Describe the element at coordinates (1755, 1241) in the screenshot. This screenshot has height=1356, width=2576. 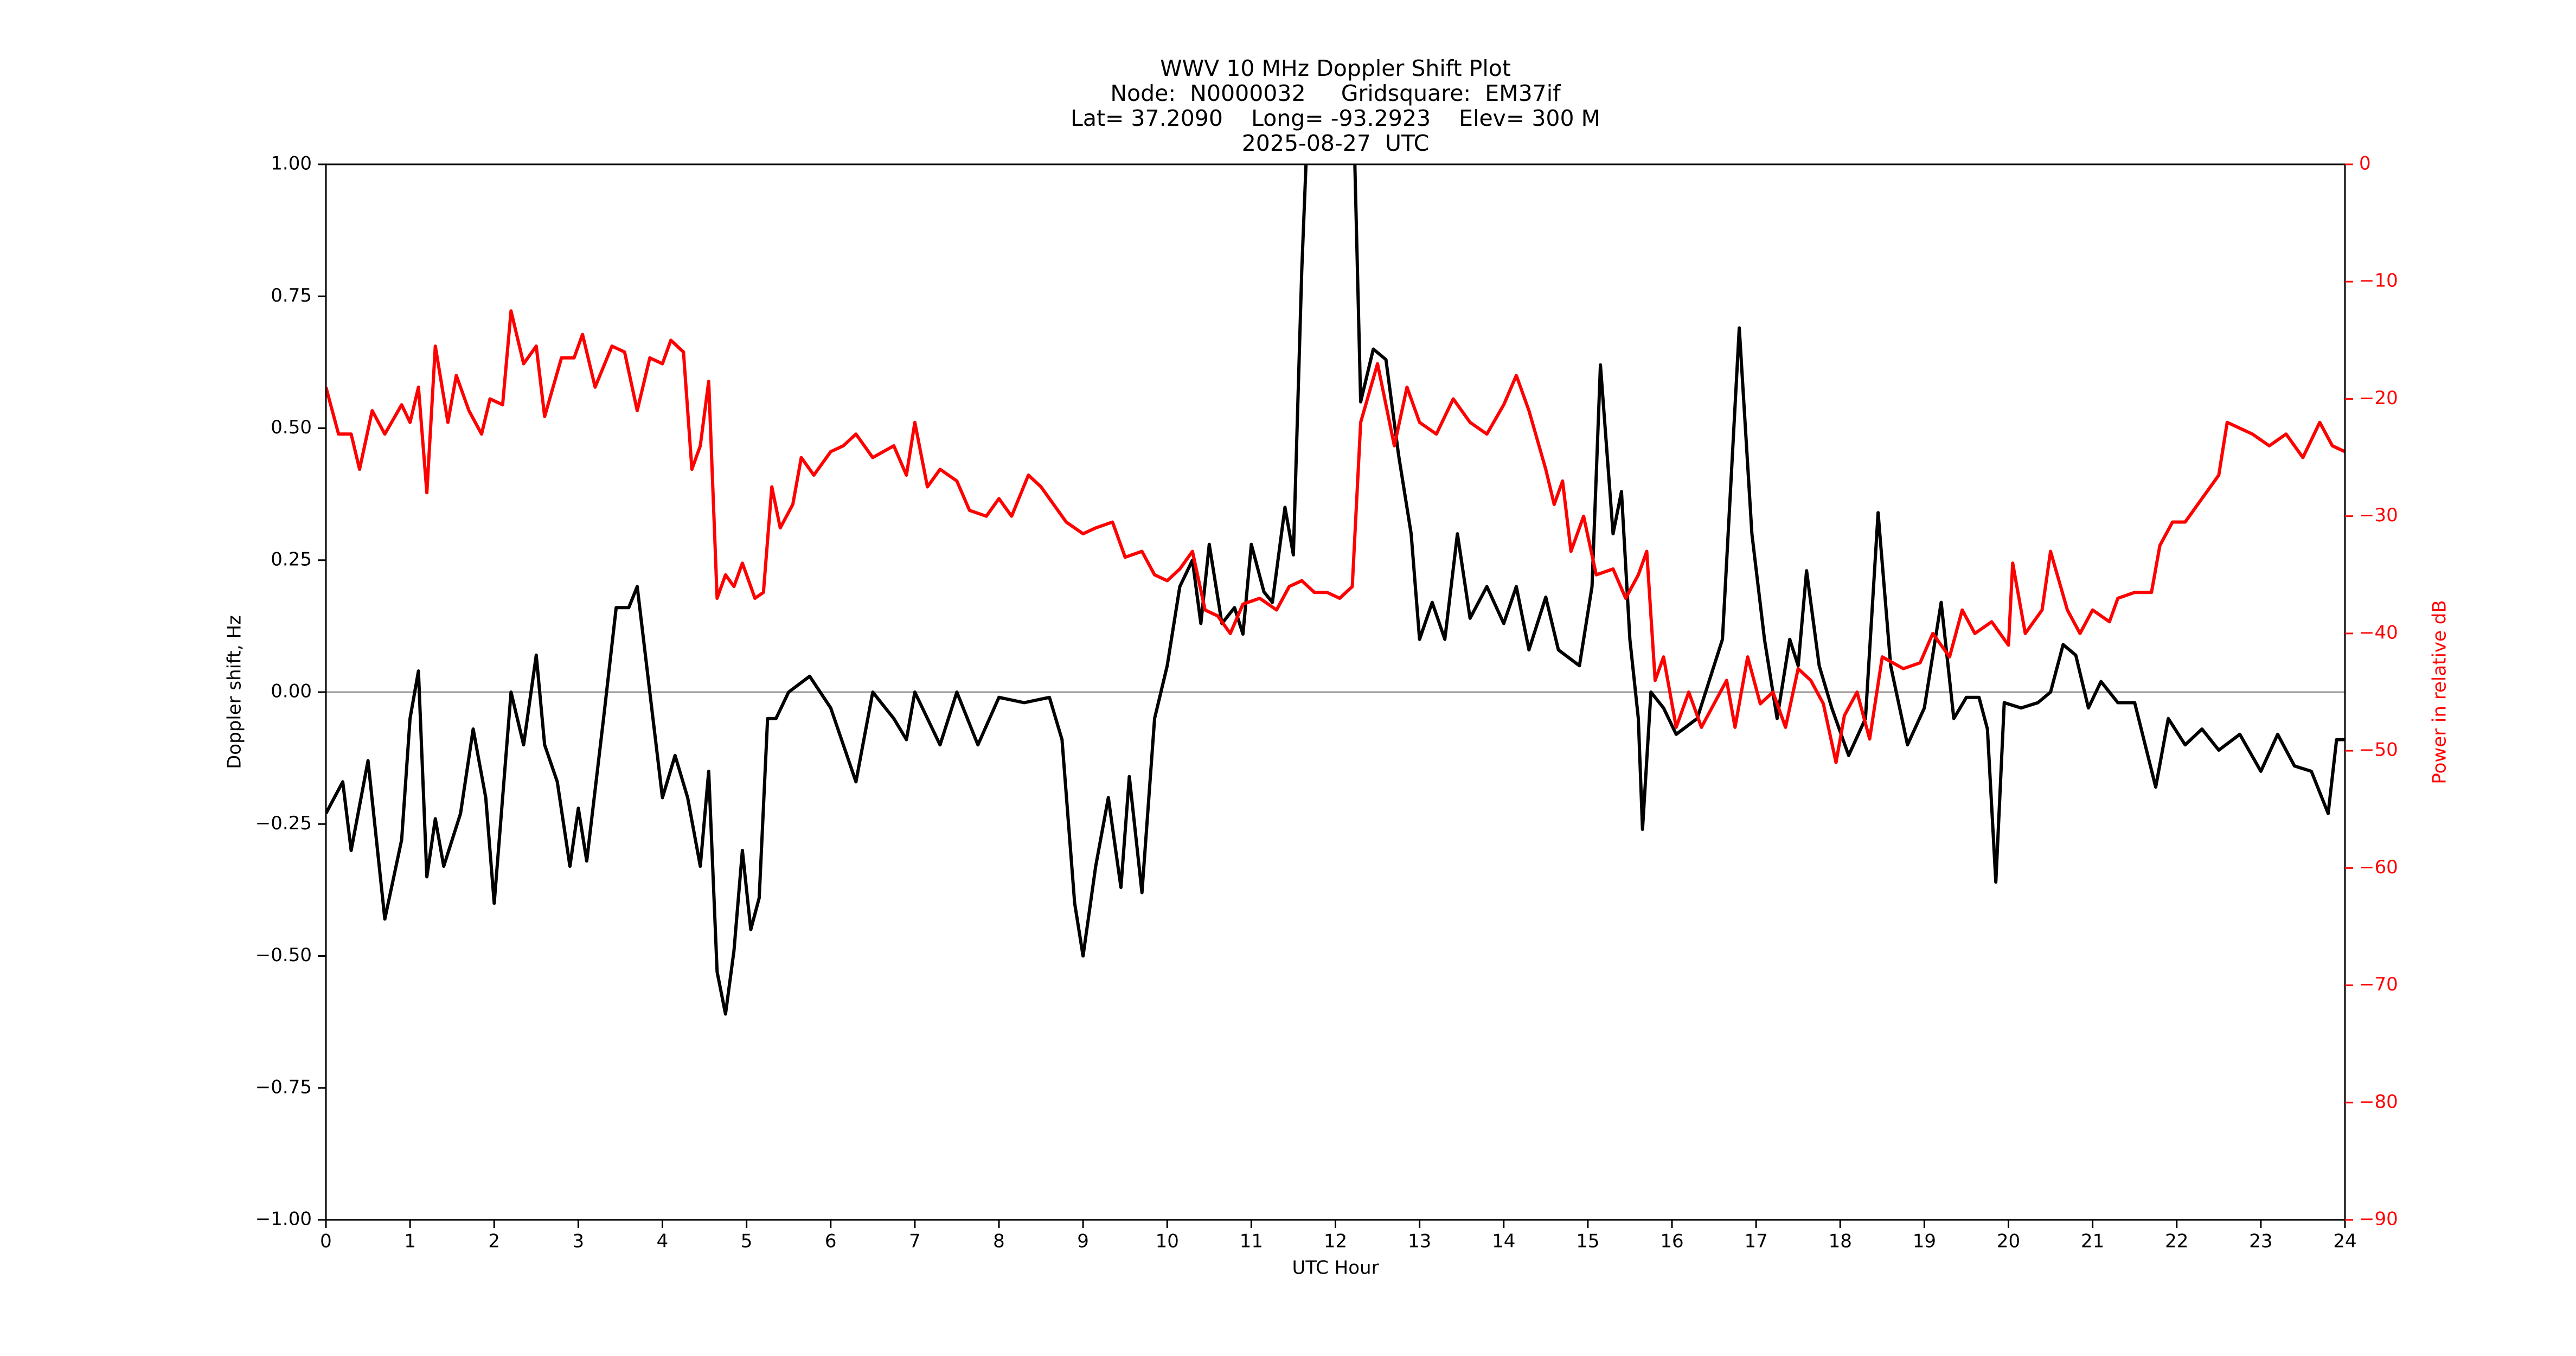
I see `x-tick-label: 17` at that location.